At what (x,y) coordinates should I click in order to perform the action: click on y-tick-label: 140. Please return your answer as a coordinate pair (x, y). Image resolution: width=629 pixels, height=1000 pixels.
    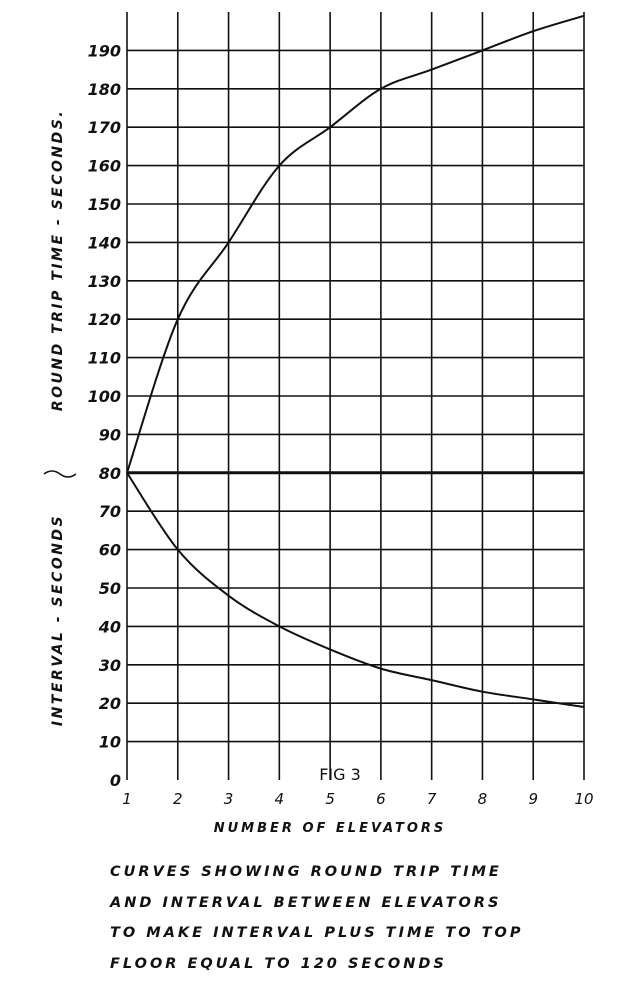
    Looking at the image, I should click on (104, 242).